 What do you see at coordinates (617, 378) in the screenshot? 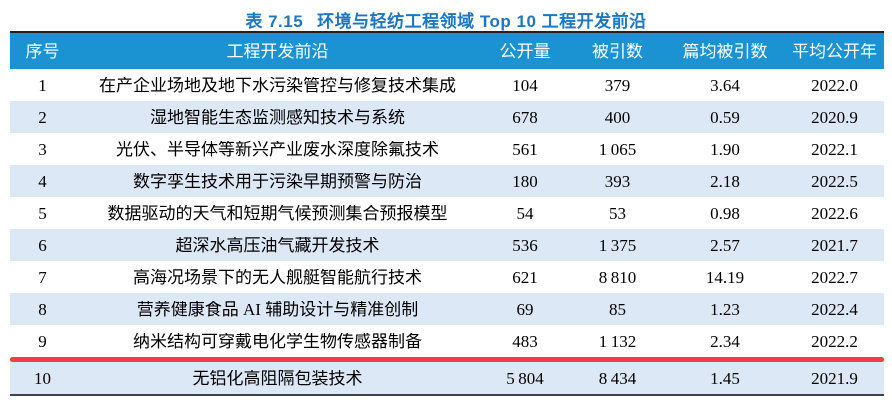
I see `cell-cited: 8 434` at bounding box center [617, 378].